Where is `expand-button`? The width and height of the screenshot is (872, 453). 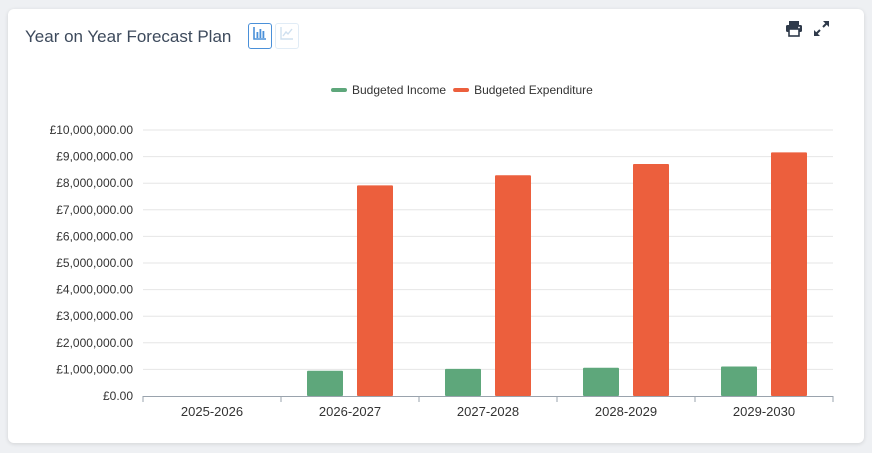
expand-button is located at coordinates (821, 31).